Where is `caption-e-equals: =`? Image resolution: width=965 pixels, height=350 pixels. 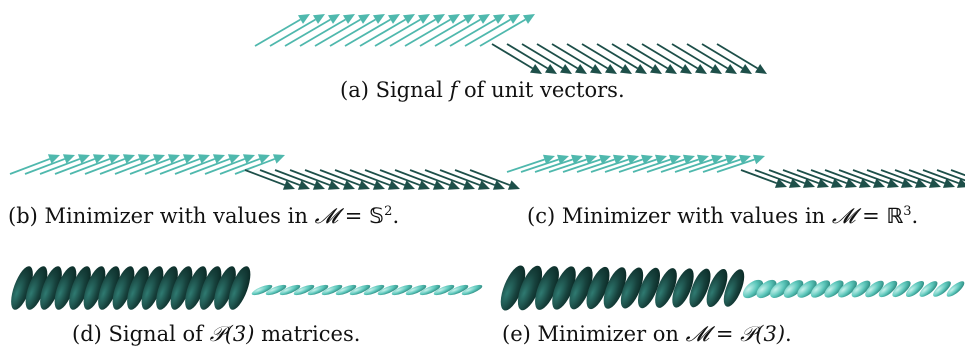
caption-e-equals: = is located at coordinates (725, 334).